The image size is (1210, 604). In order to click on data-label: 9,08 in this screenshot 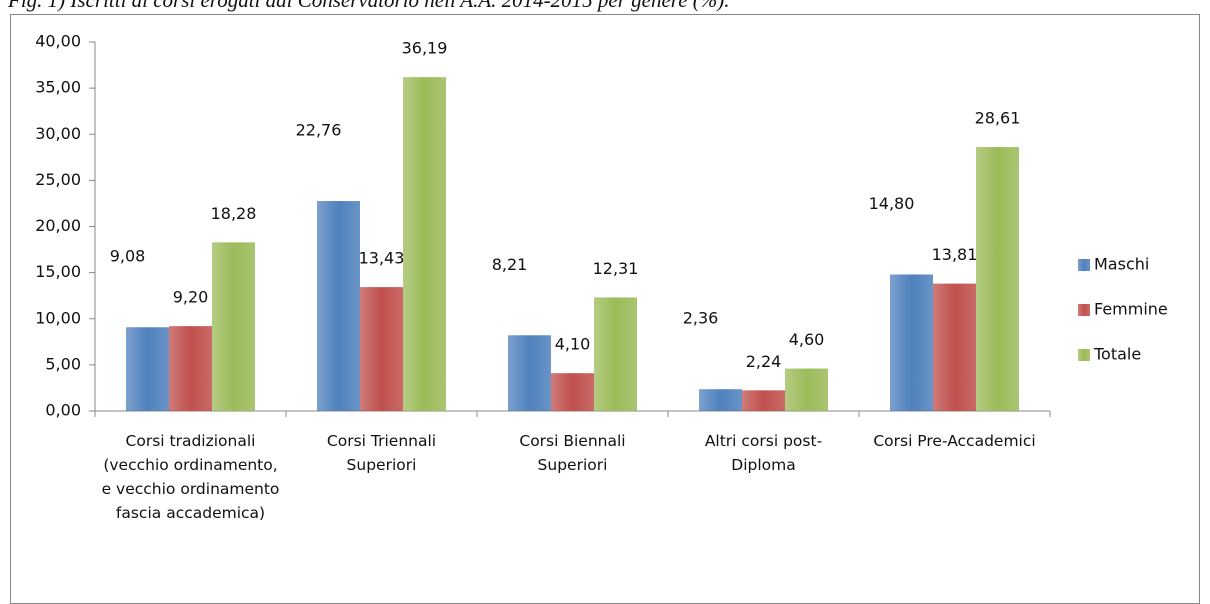, I will do `click(128, 256)`.